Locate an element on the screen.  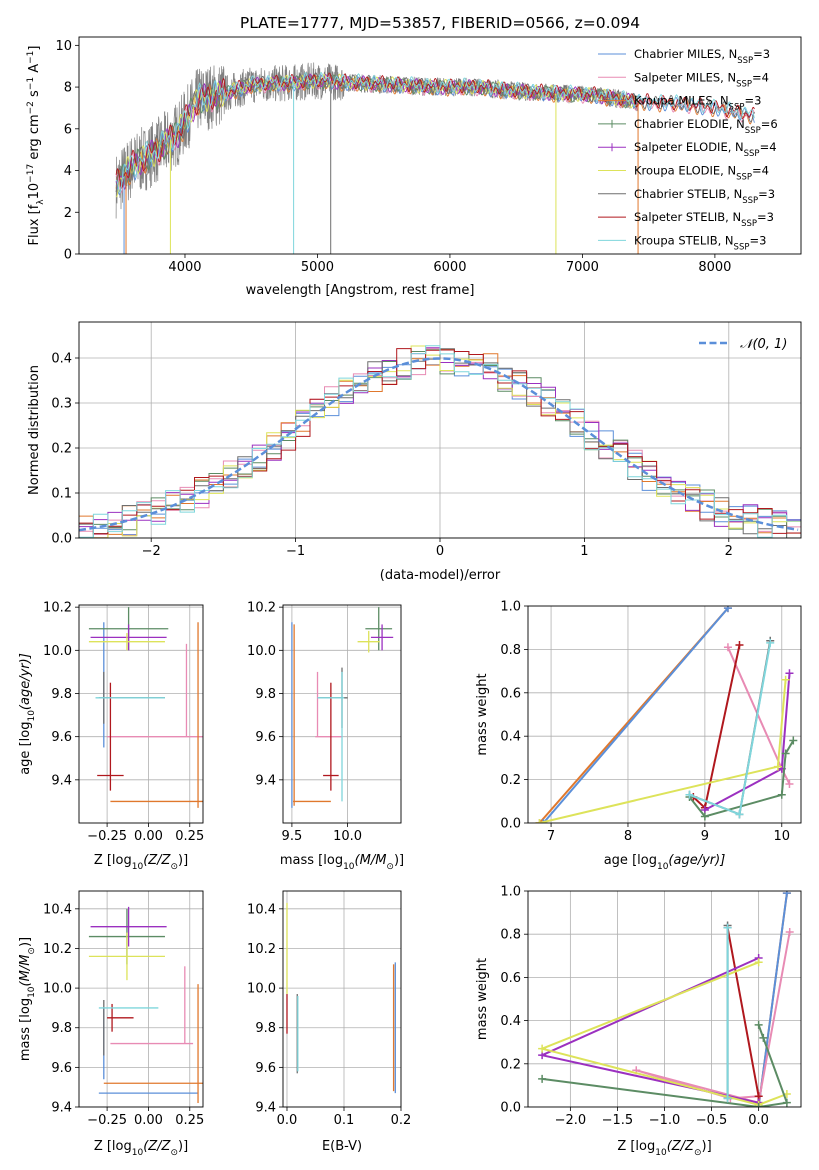
x-tick-label: 0.0 is located at coordinates (287, 1120).